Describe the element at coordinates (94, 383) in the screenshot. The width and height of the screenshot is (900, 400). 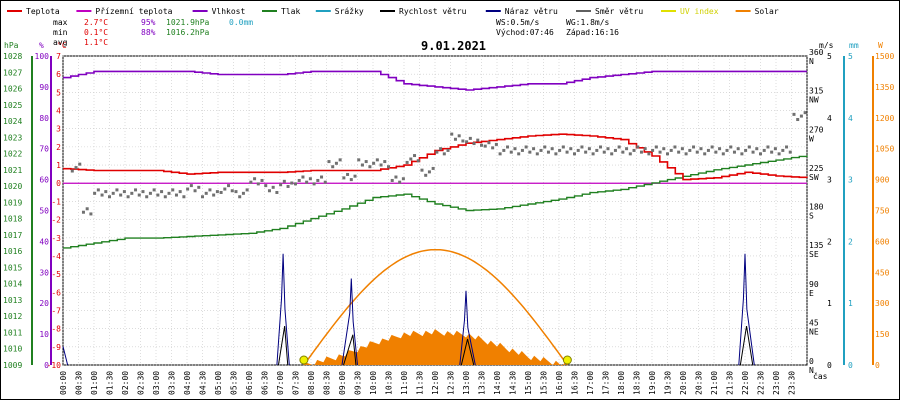
I see `time-tick: 01:00` at that location.